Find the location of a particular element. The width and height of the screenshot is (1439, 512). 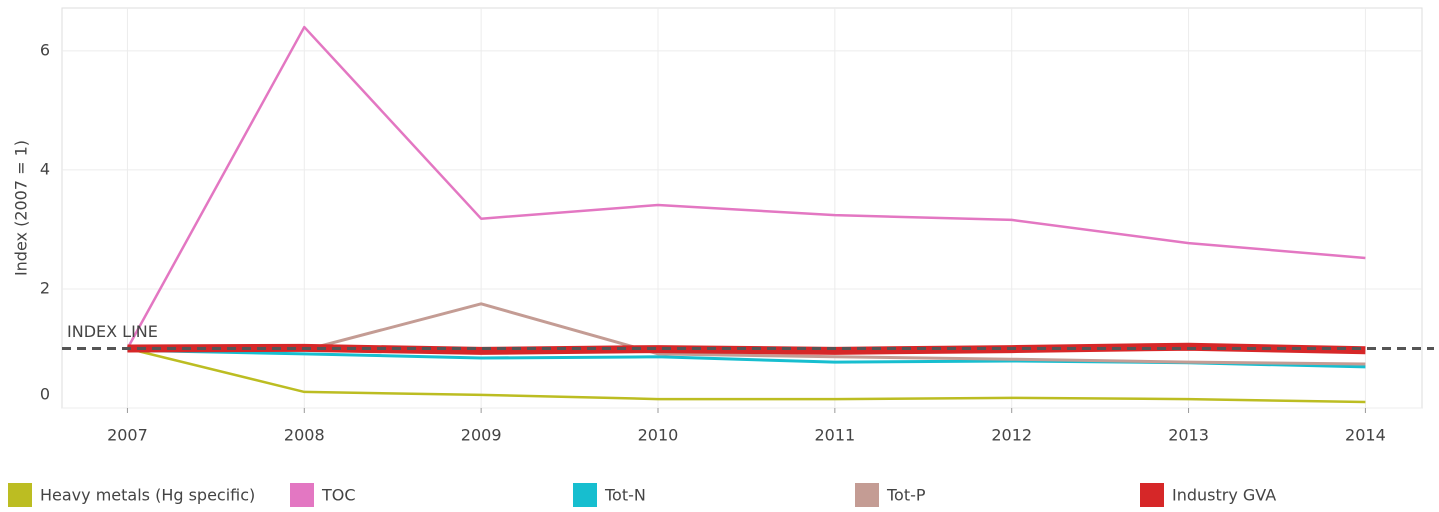

legend-label: Industry GVA is located at coordinates (1224, 495).